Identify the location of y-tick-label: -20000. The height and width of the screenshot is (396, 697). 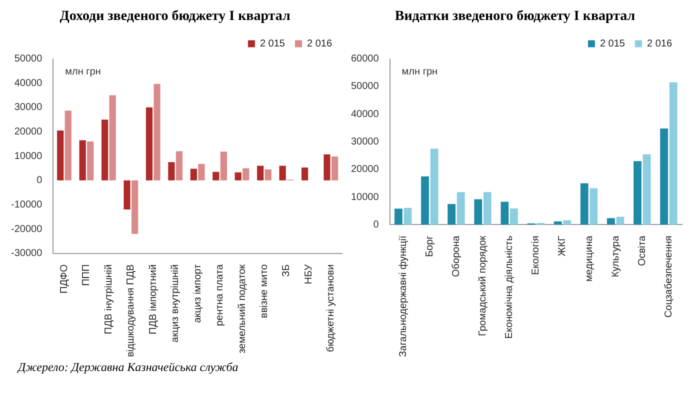
(26, 229).